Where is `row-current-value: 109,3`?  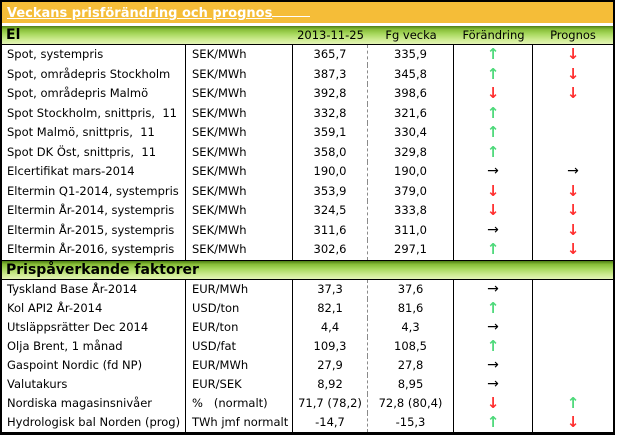 row-current-value: 109,3 is located at coordinates (330, 346).